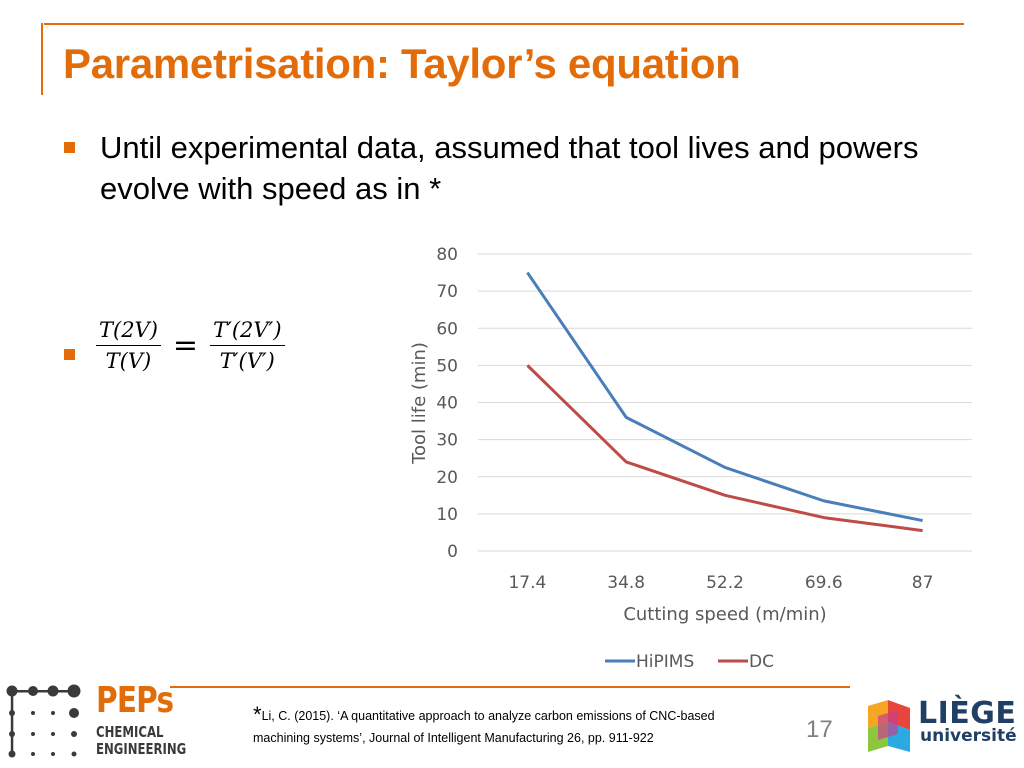 The width and height of the screenshot is (1024, 768). I want to click on formula-lhs-numerator: T(2V), so click(128, 332).